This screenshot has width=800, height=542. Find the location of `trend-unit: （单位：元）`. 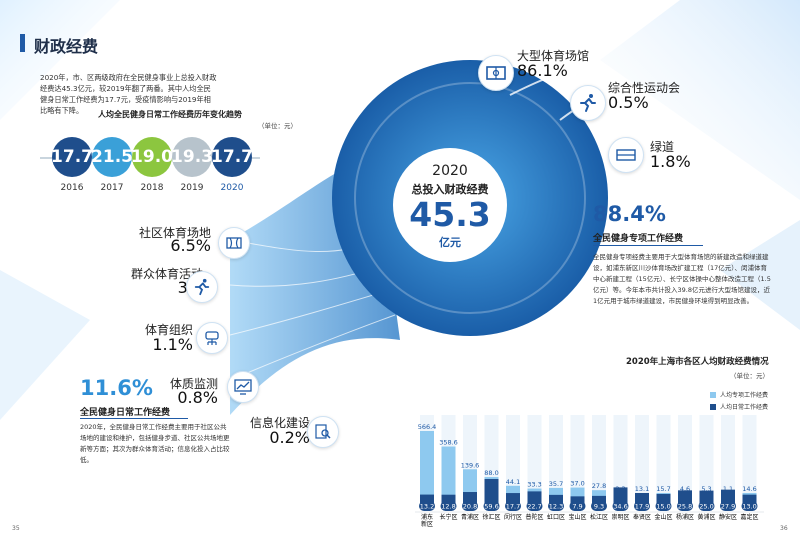

trend-unit: （单位：元） is located at coordinates (277, 126).